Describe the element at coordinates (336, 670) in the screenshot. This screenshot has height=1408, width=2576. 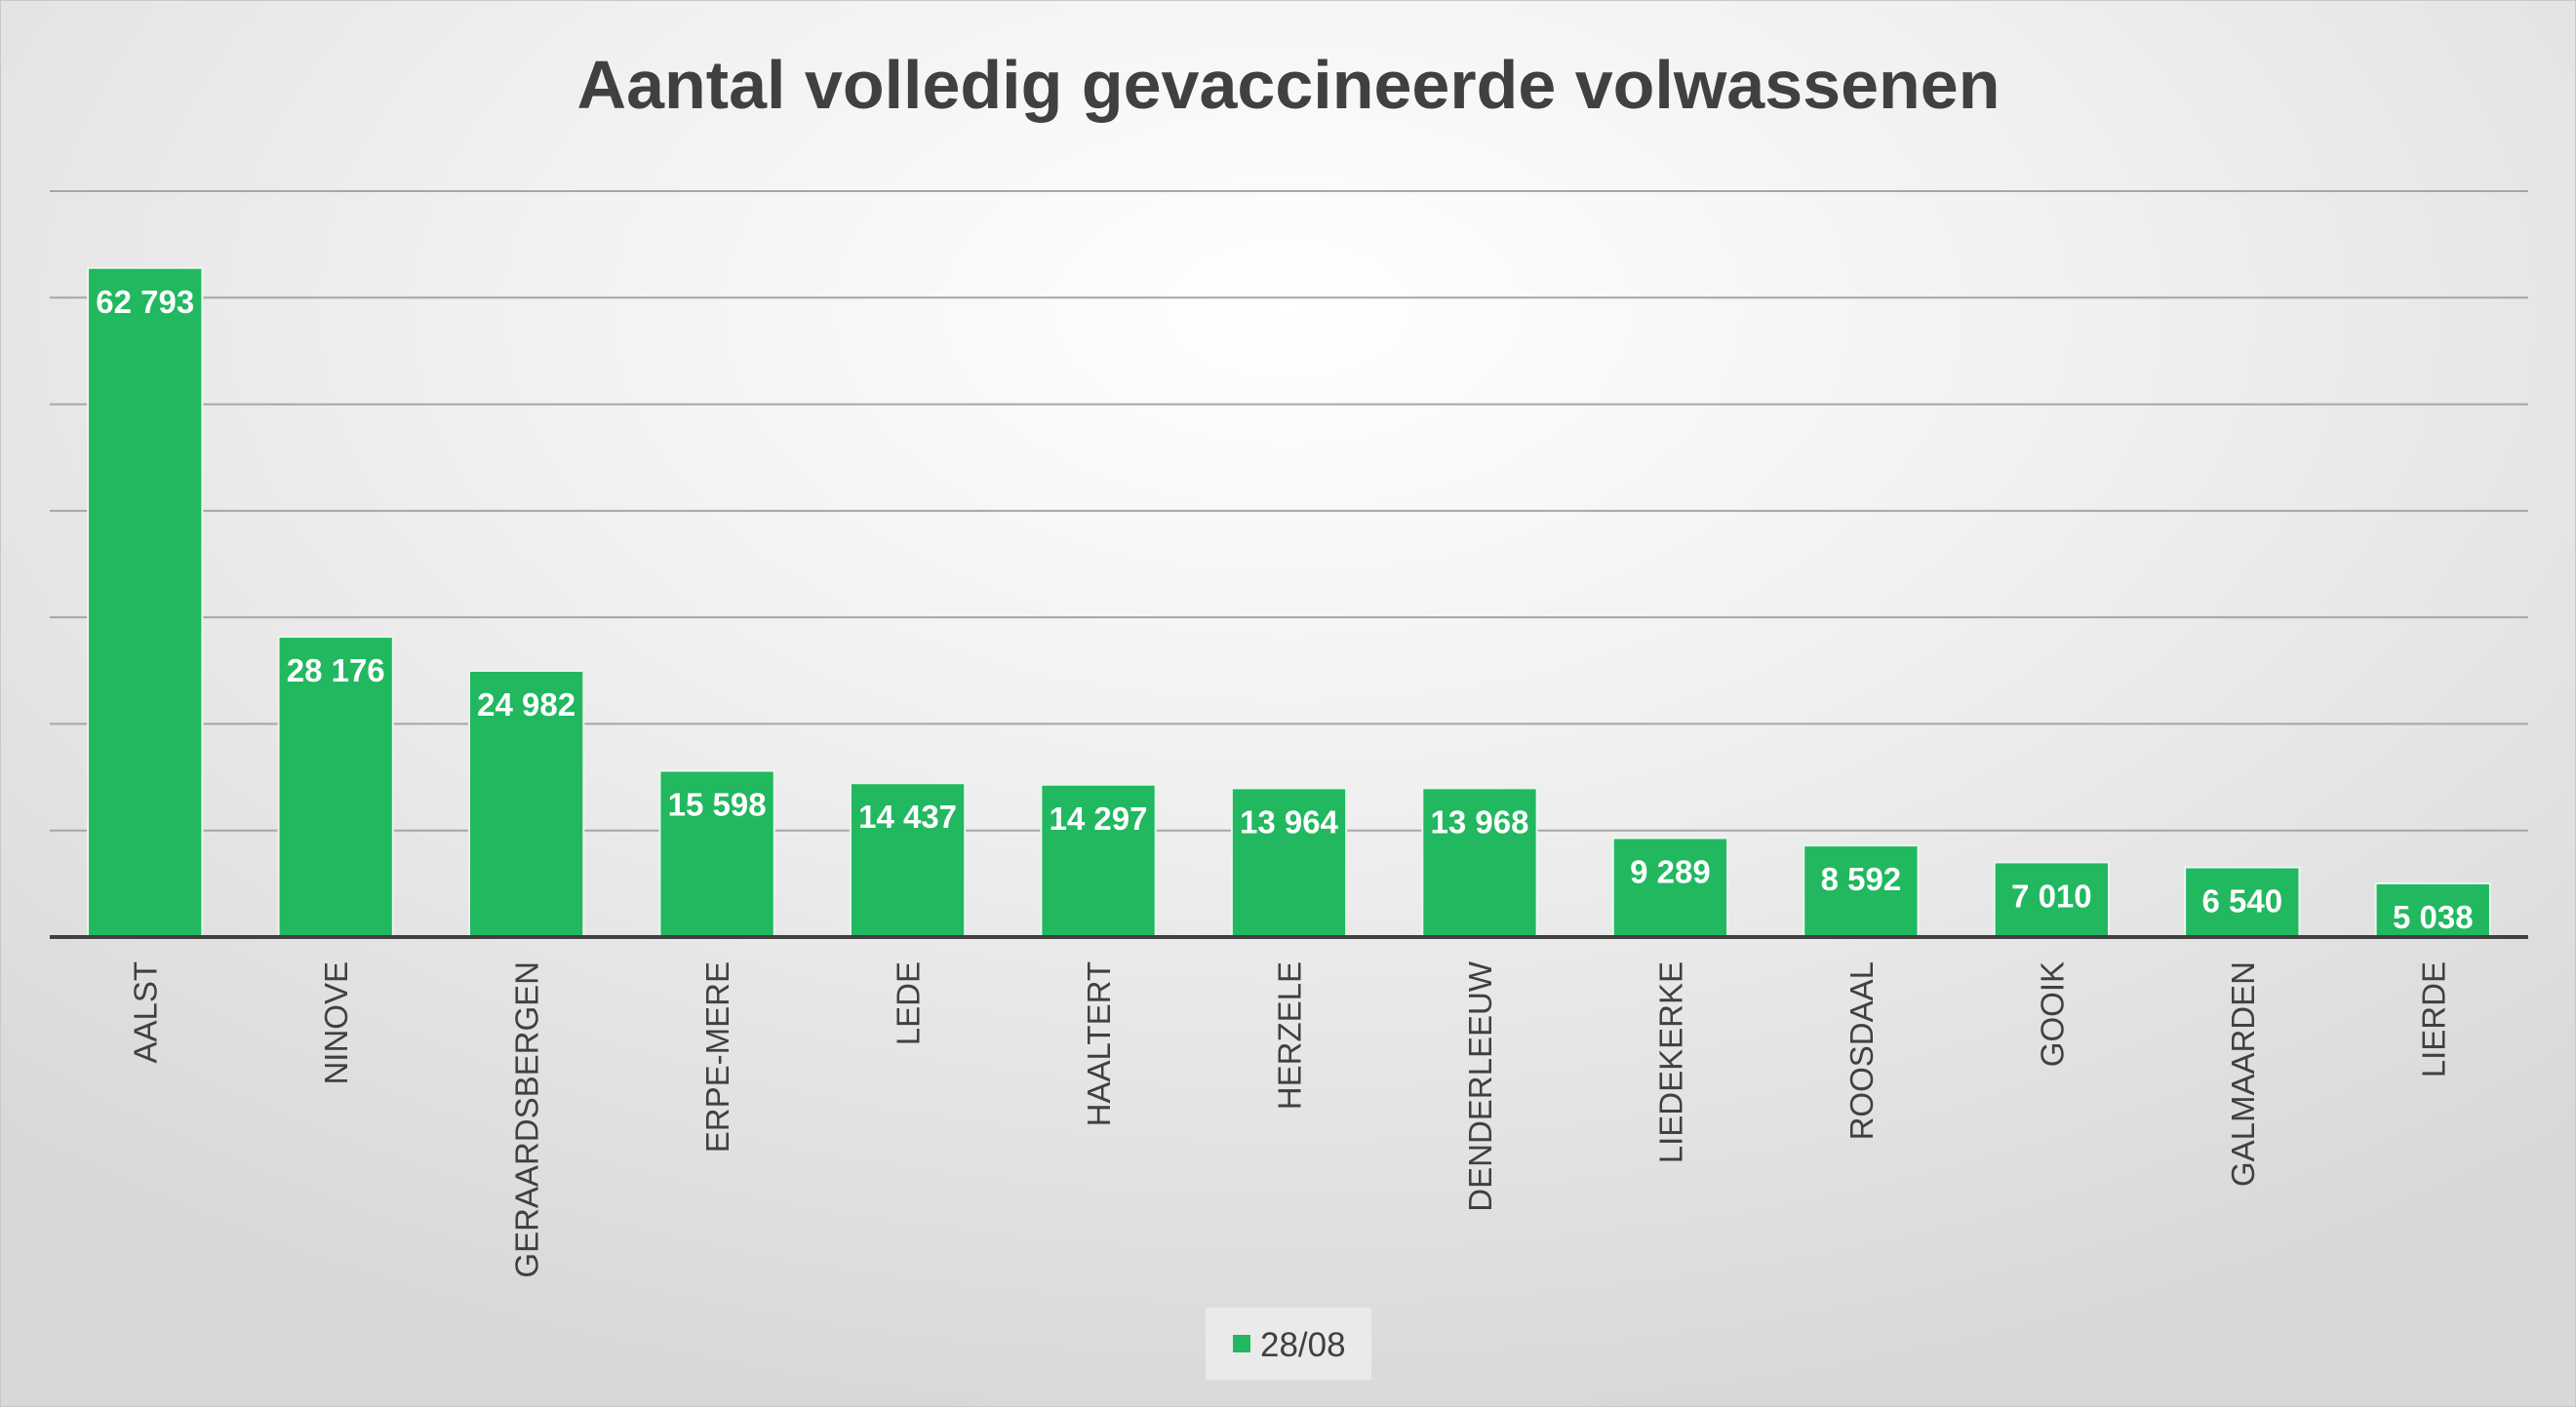
I see `value-label: 28 176` at that location.